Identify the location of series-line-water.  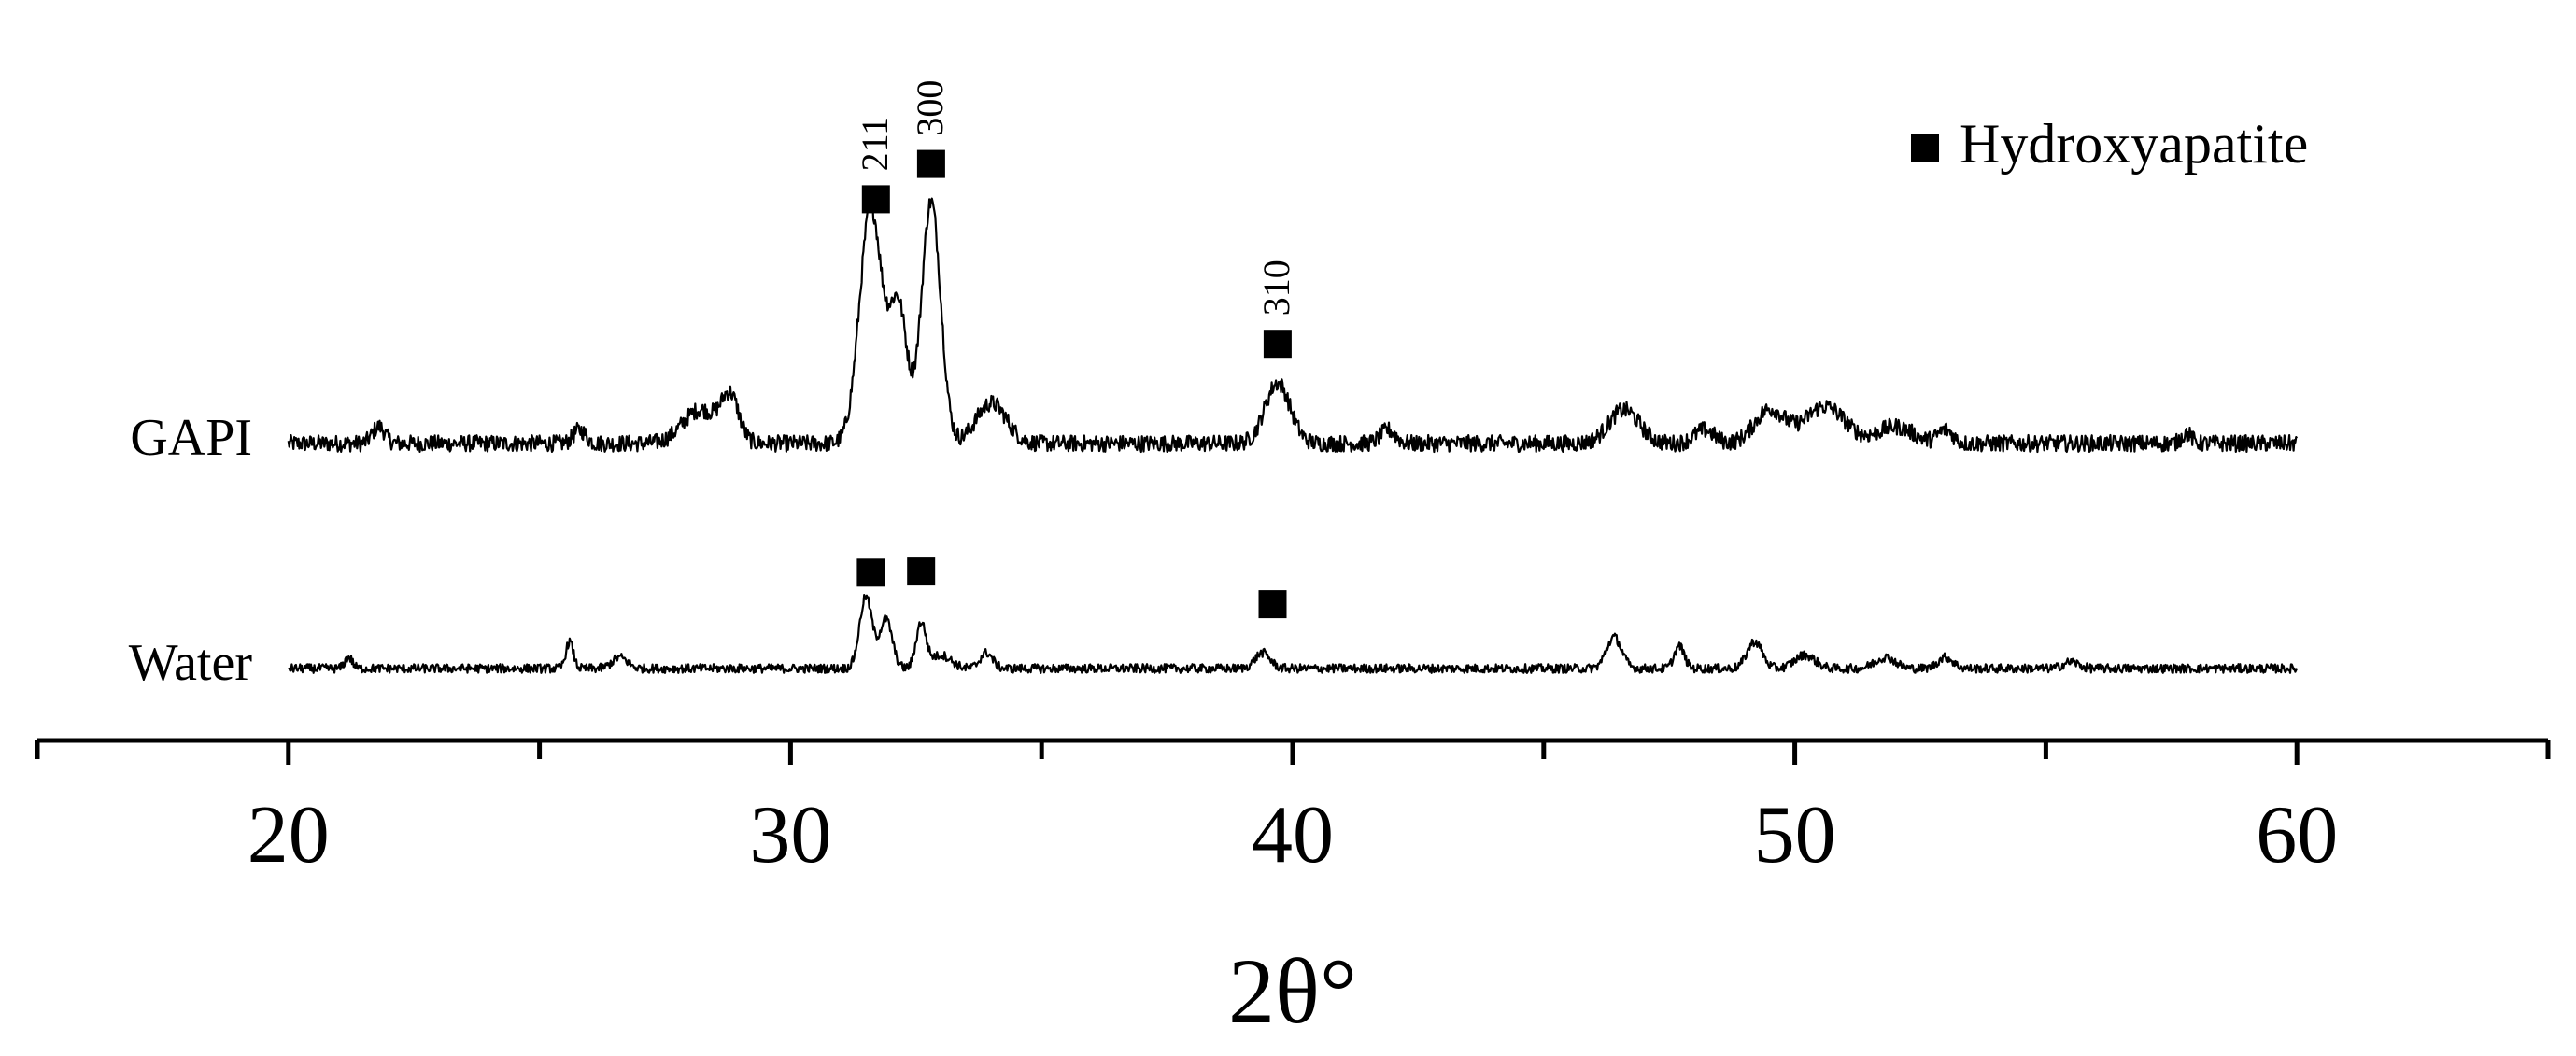
(1293, 633).